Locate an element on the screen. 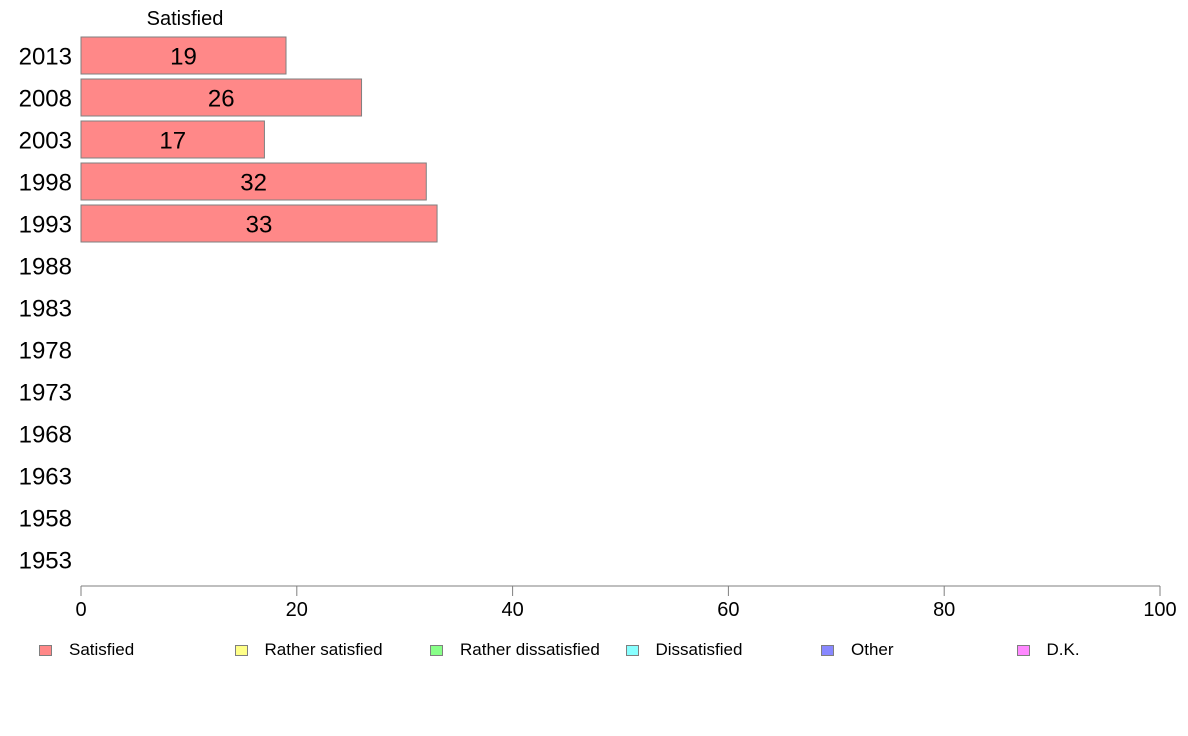 The height and width of the screenshot is (736, 1188). legend-item-dissatisfied: Dissatisfied is located at coordinates (684, 650).